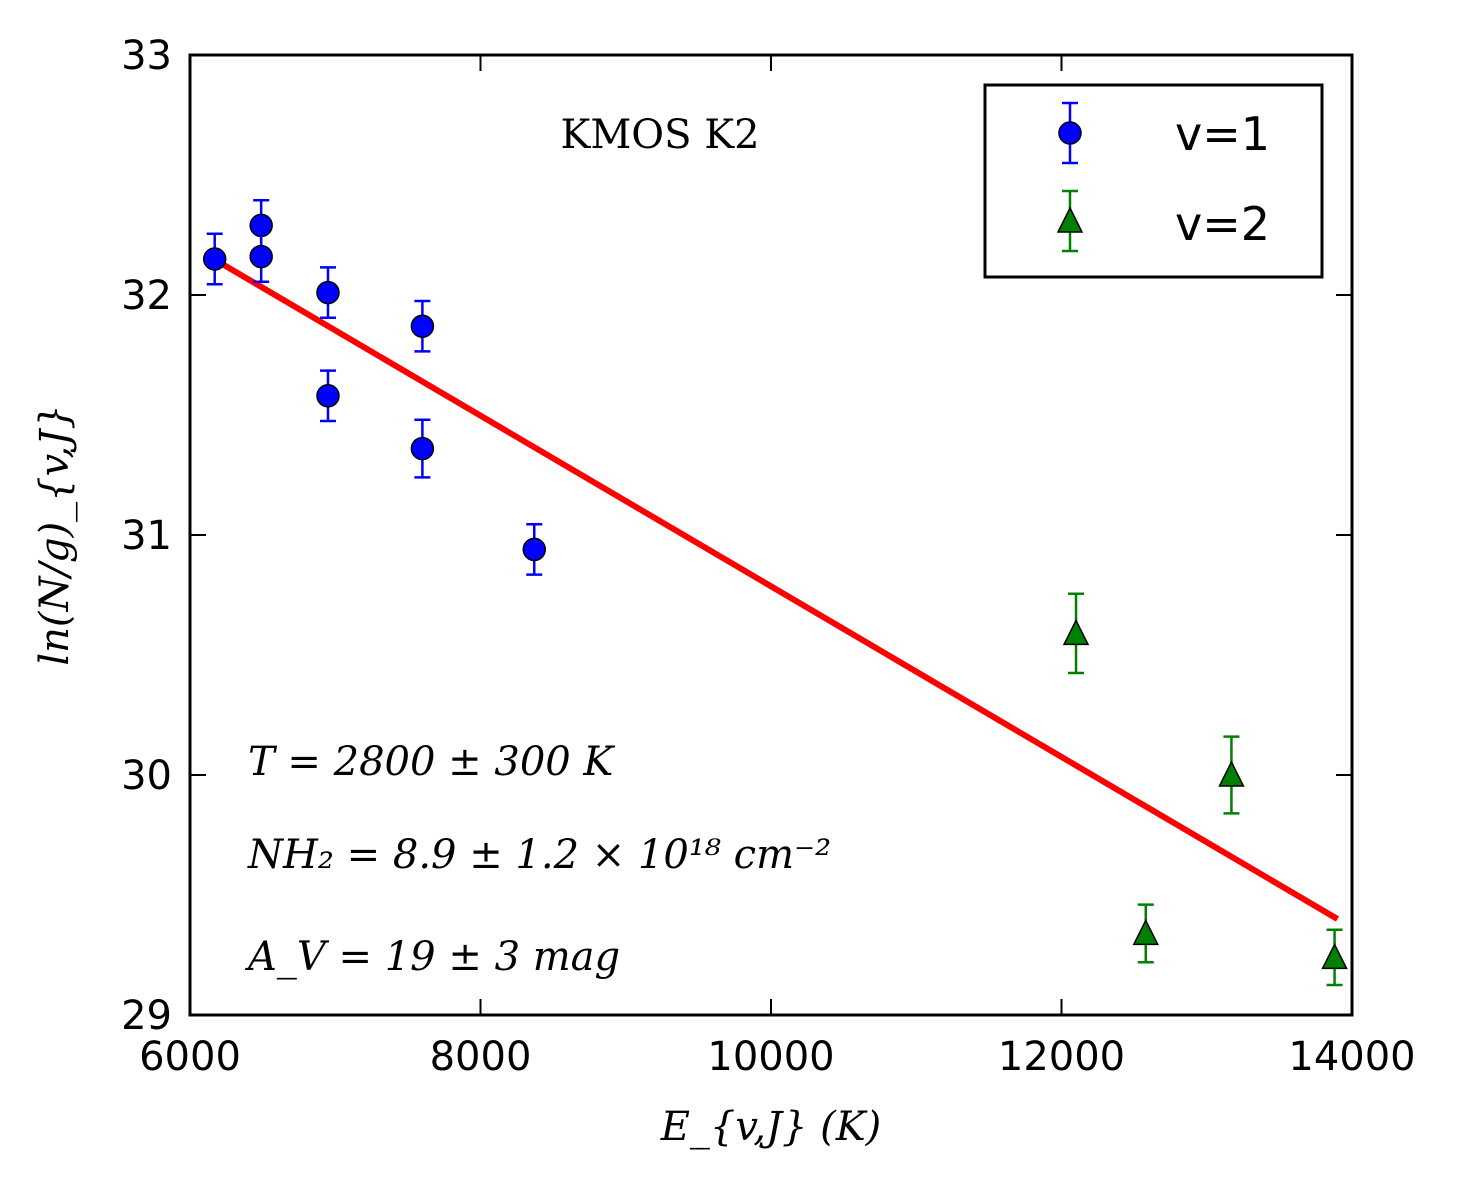  What do you see at coordinates (146, 1016) in the screenshot?
I see `y-tick-label: 29` at bounding box center [146, 1016].